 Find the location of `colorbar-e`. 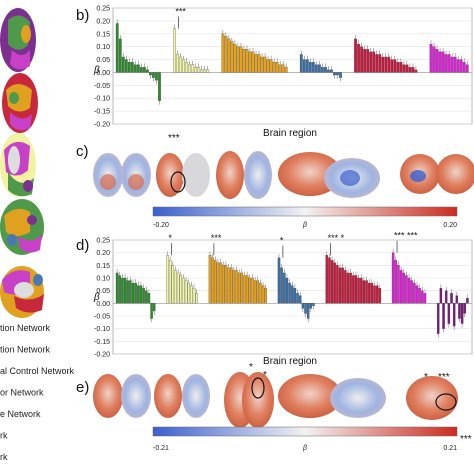

colorbar-e is located at coordinates (305, 431).